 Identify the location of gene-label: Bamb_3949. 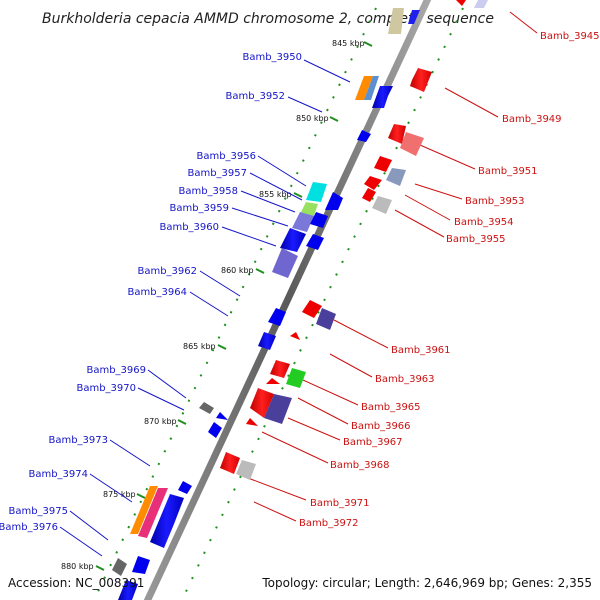
(532, 119).